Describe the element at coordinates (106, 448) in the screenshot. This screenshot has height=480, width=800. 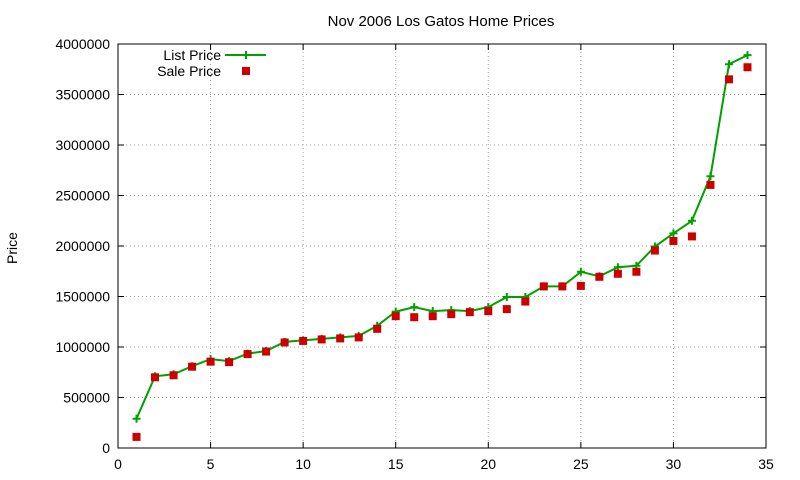
I see `y-tick-label: 0` at that location.